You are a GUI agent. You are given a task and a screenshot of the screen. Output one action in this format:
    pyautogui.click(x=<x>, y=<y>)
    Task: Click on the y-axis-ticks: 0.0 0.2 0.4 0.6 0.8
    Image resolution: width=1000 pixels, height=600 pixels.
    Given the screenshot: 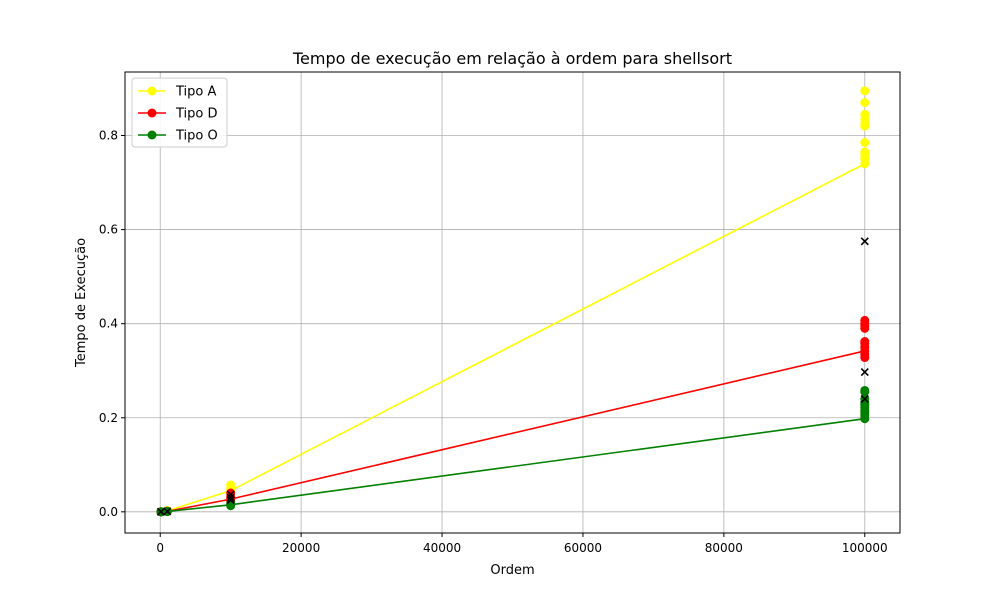 What is the action you would take?
    pyautogui.click(x=112, y=324)
    